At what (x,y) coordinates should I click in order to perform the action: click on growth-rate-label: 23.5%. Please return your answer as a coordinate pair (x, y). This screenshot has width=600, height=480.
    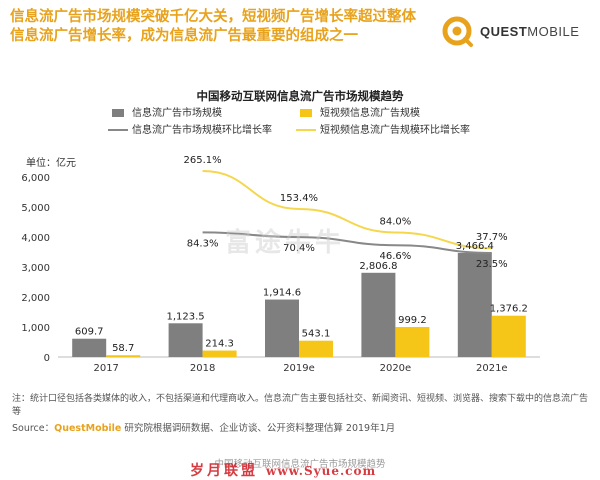
    Looking at the image, I should click on (492, 264).